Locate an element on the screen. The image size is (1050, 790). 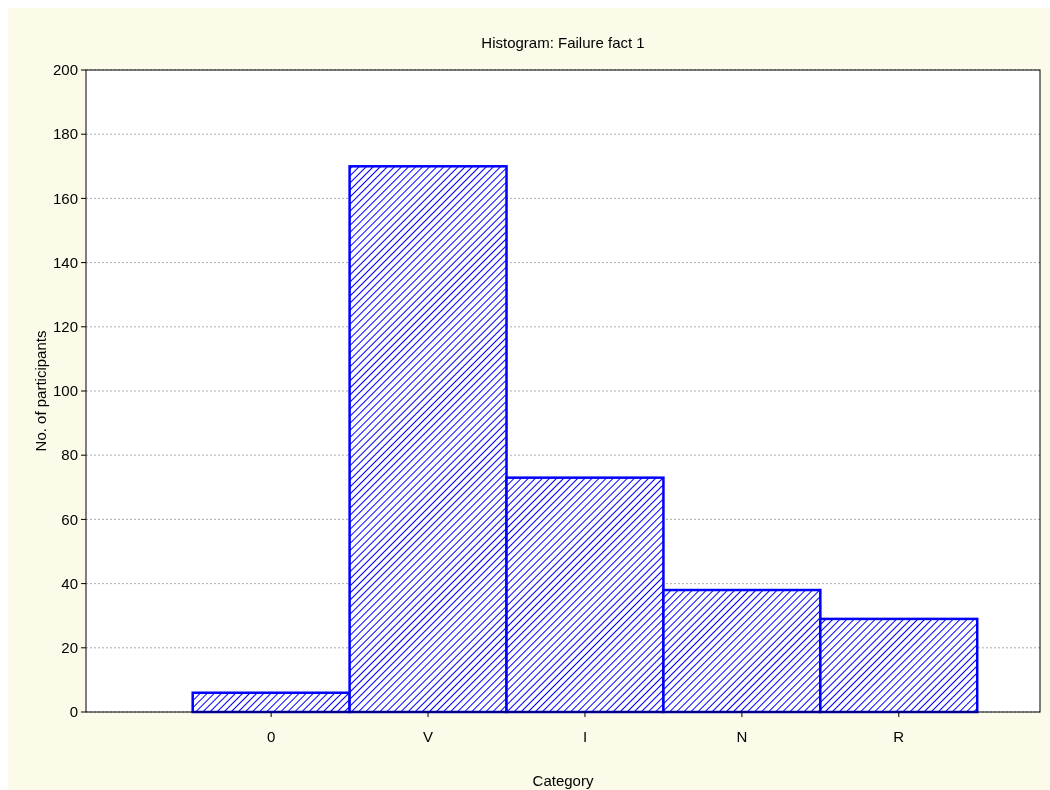
x-tick-label: V is located at coordinates (428, 736).